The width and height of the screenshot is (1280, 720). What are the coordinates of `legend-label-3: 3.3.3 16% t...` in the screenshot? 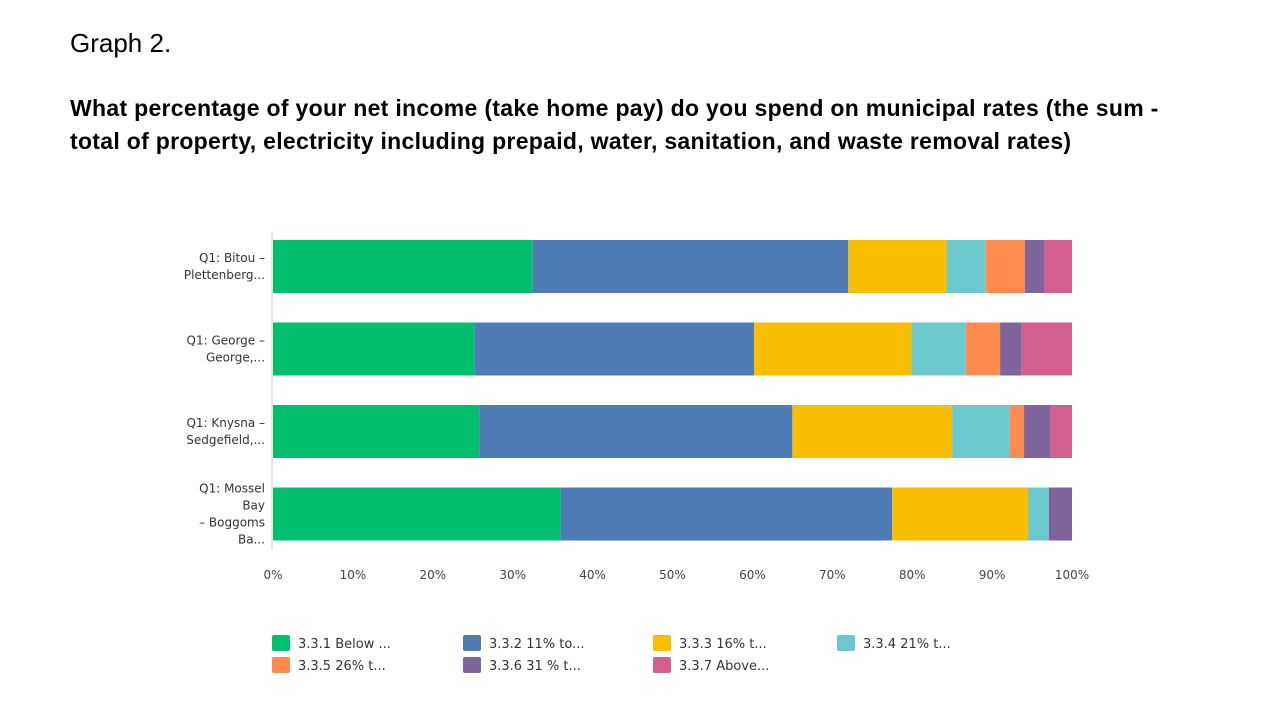 It's located at (723, 644).